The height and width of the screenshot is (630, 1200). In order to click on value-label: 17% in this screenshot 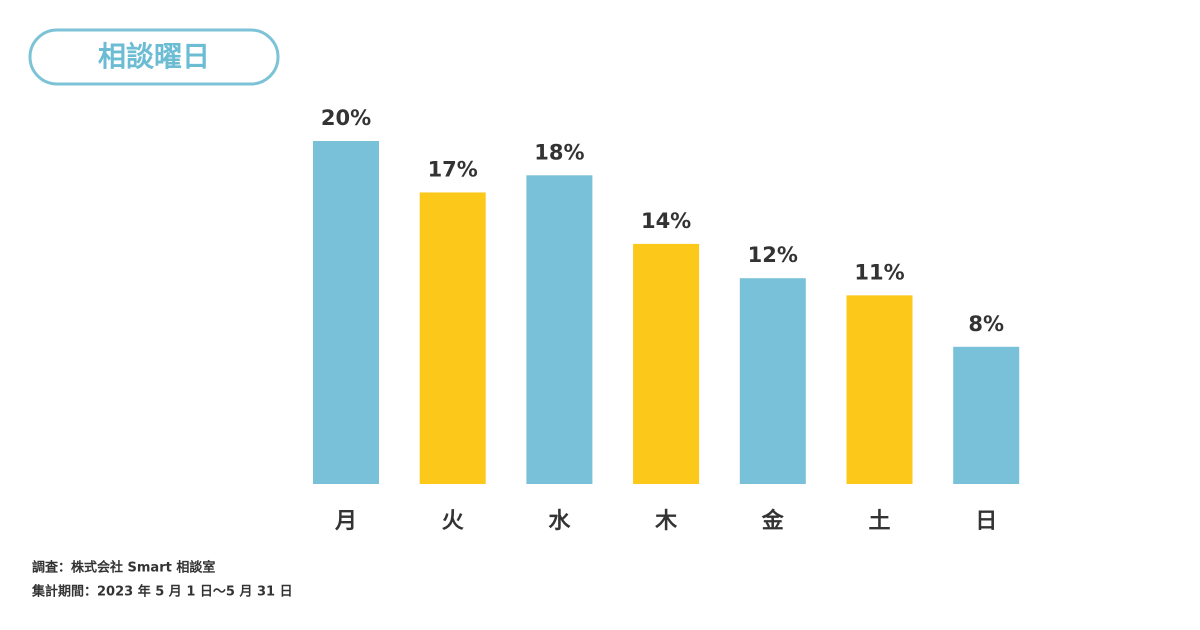, I will do `click(453, 169)`.